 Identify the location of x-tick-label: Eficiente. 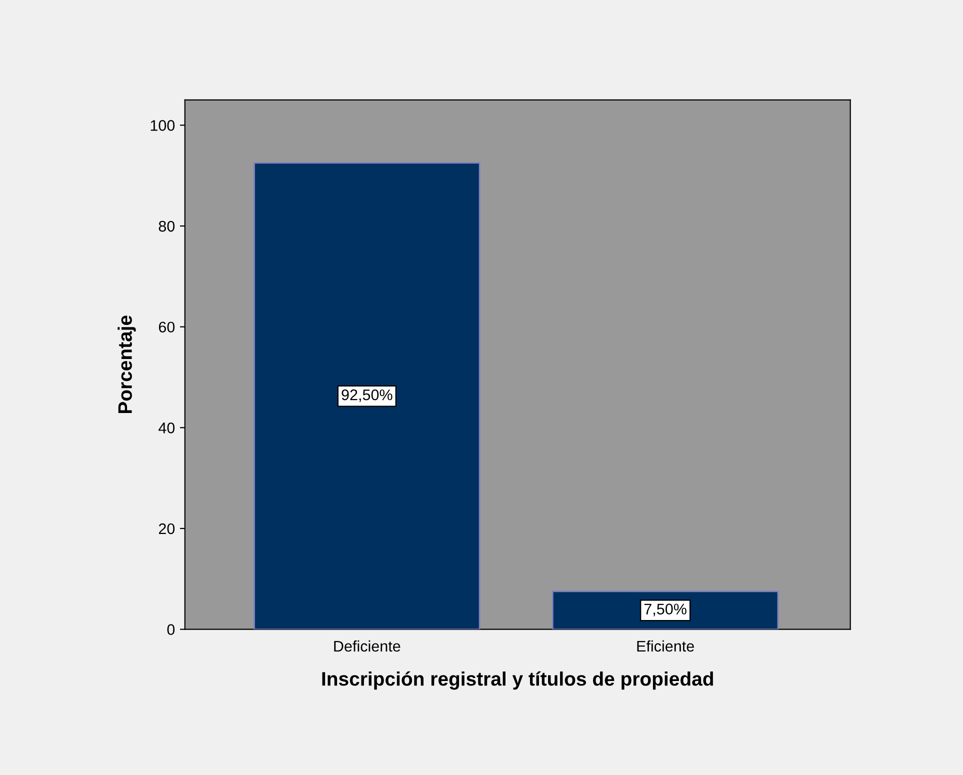
(665, 646).